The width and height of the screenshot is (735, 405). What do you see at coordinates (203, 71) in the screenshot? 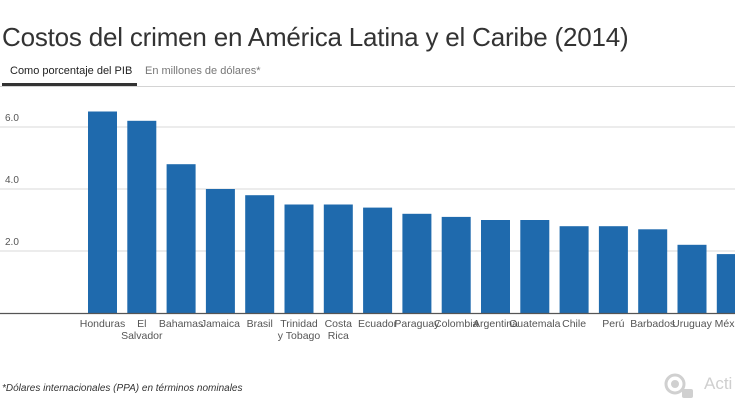
I see `tab-million-dollars: En millones de dólares*` at bounding box center [203, 71].